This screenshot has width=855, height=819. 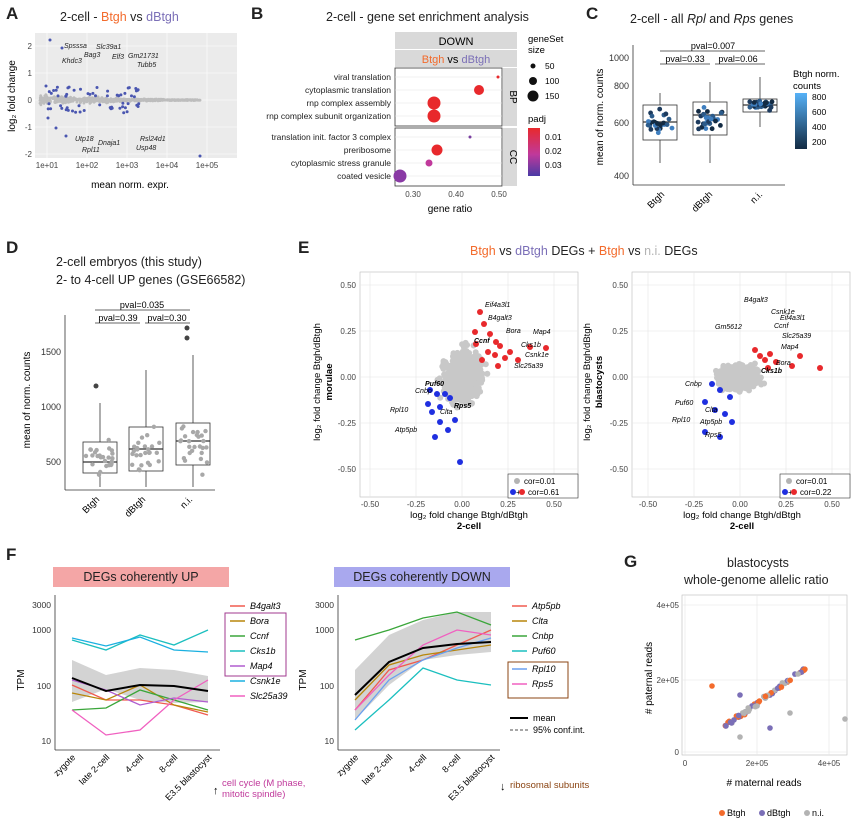 What do you see at coordinates (620, 331) in the screenshot?
I see `svg-text: 0.25` at bounding box center [620, 331].